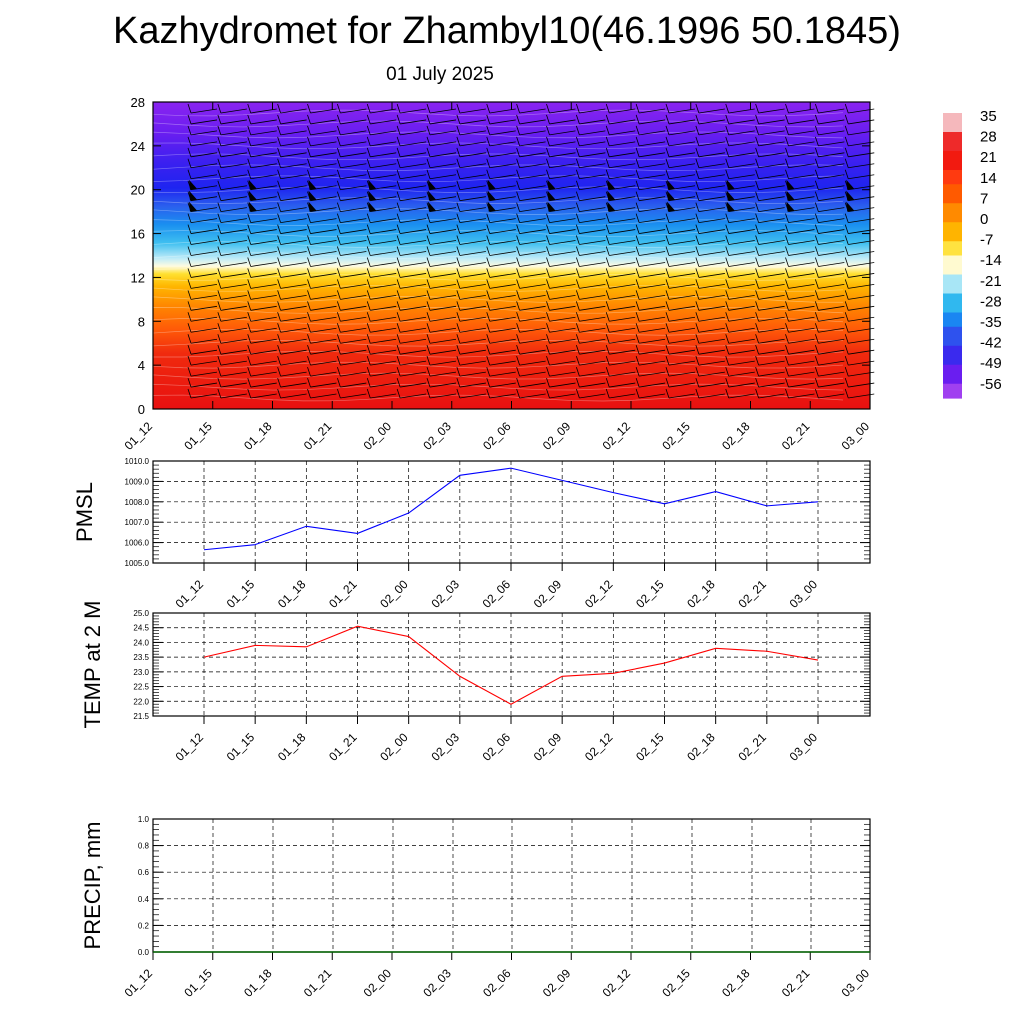 The image size is (1024, 1024). What do you see at coordinates (190, 594) in the screenshot?
I see `x-tick-label: 01_12` at bounding box center [190, 594].